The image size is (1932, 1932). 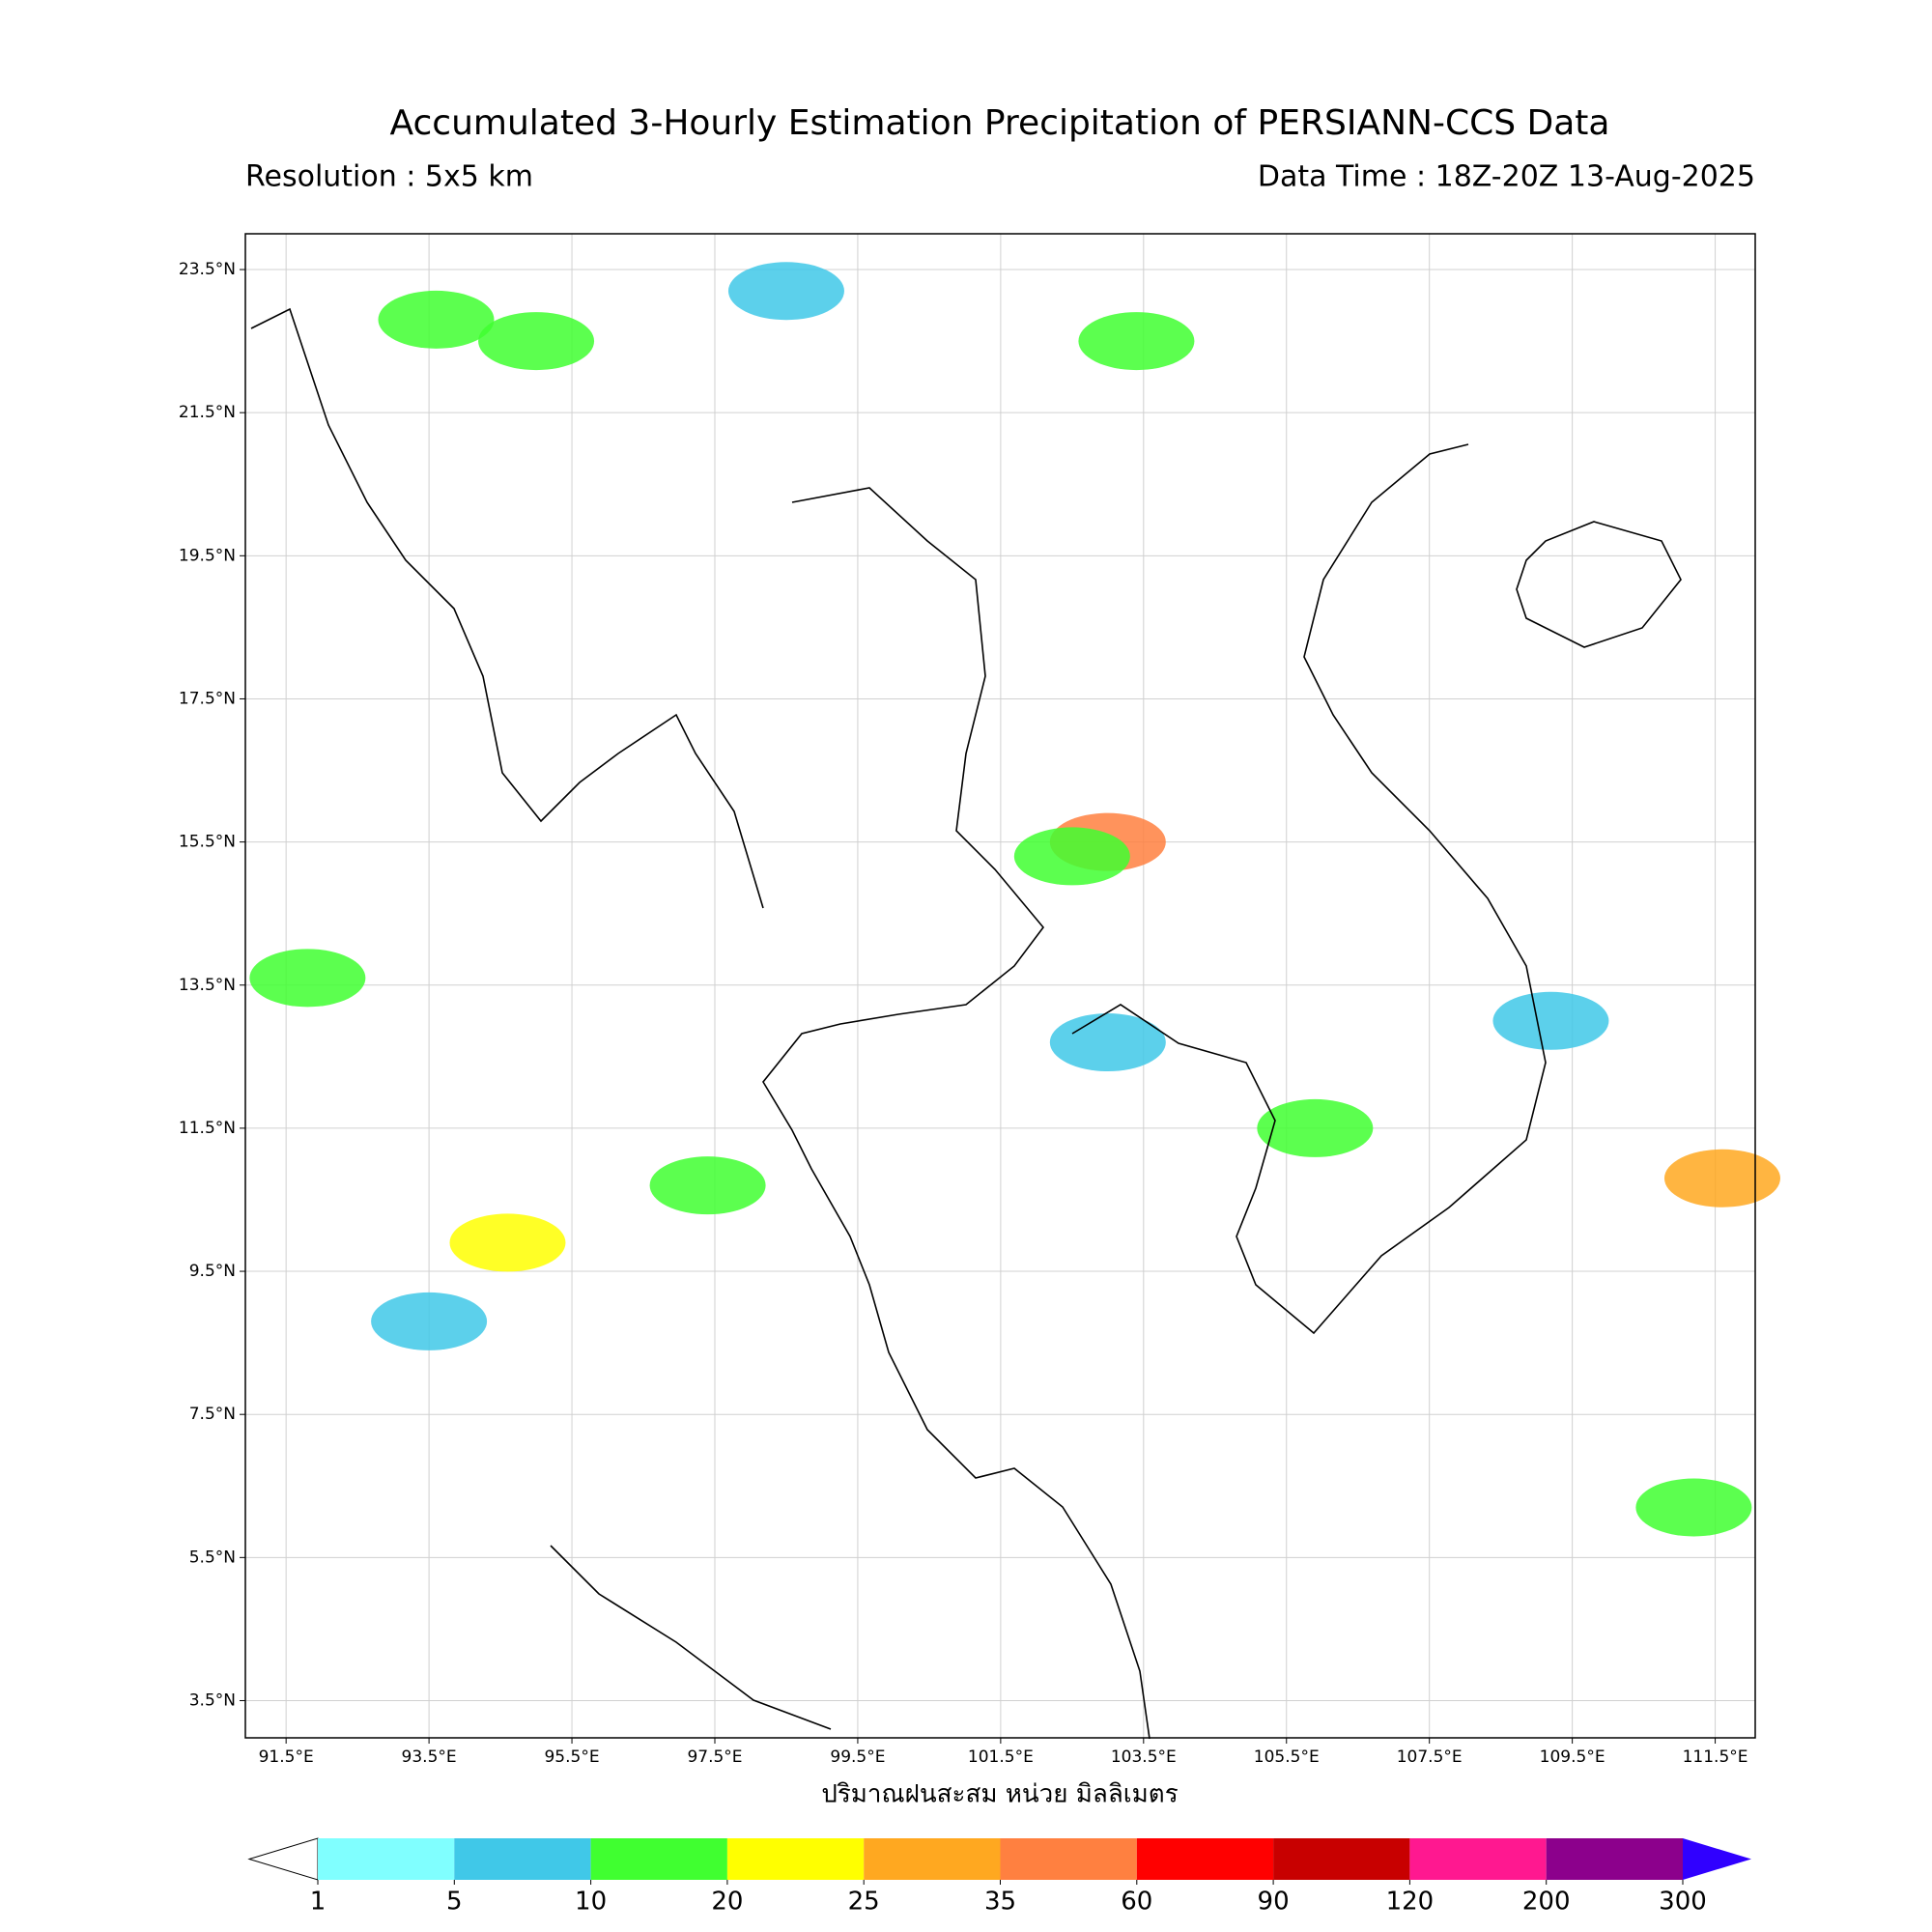 I want to click on colorbar-tick-label: 5, so click(x=454, y=1902).